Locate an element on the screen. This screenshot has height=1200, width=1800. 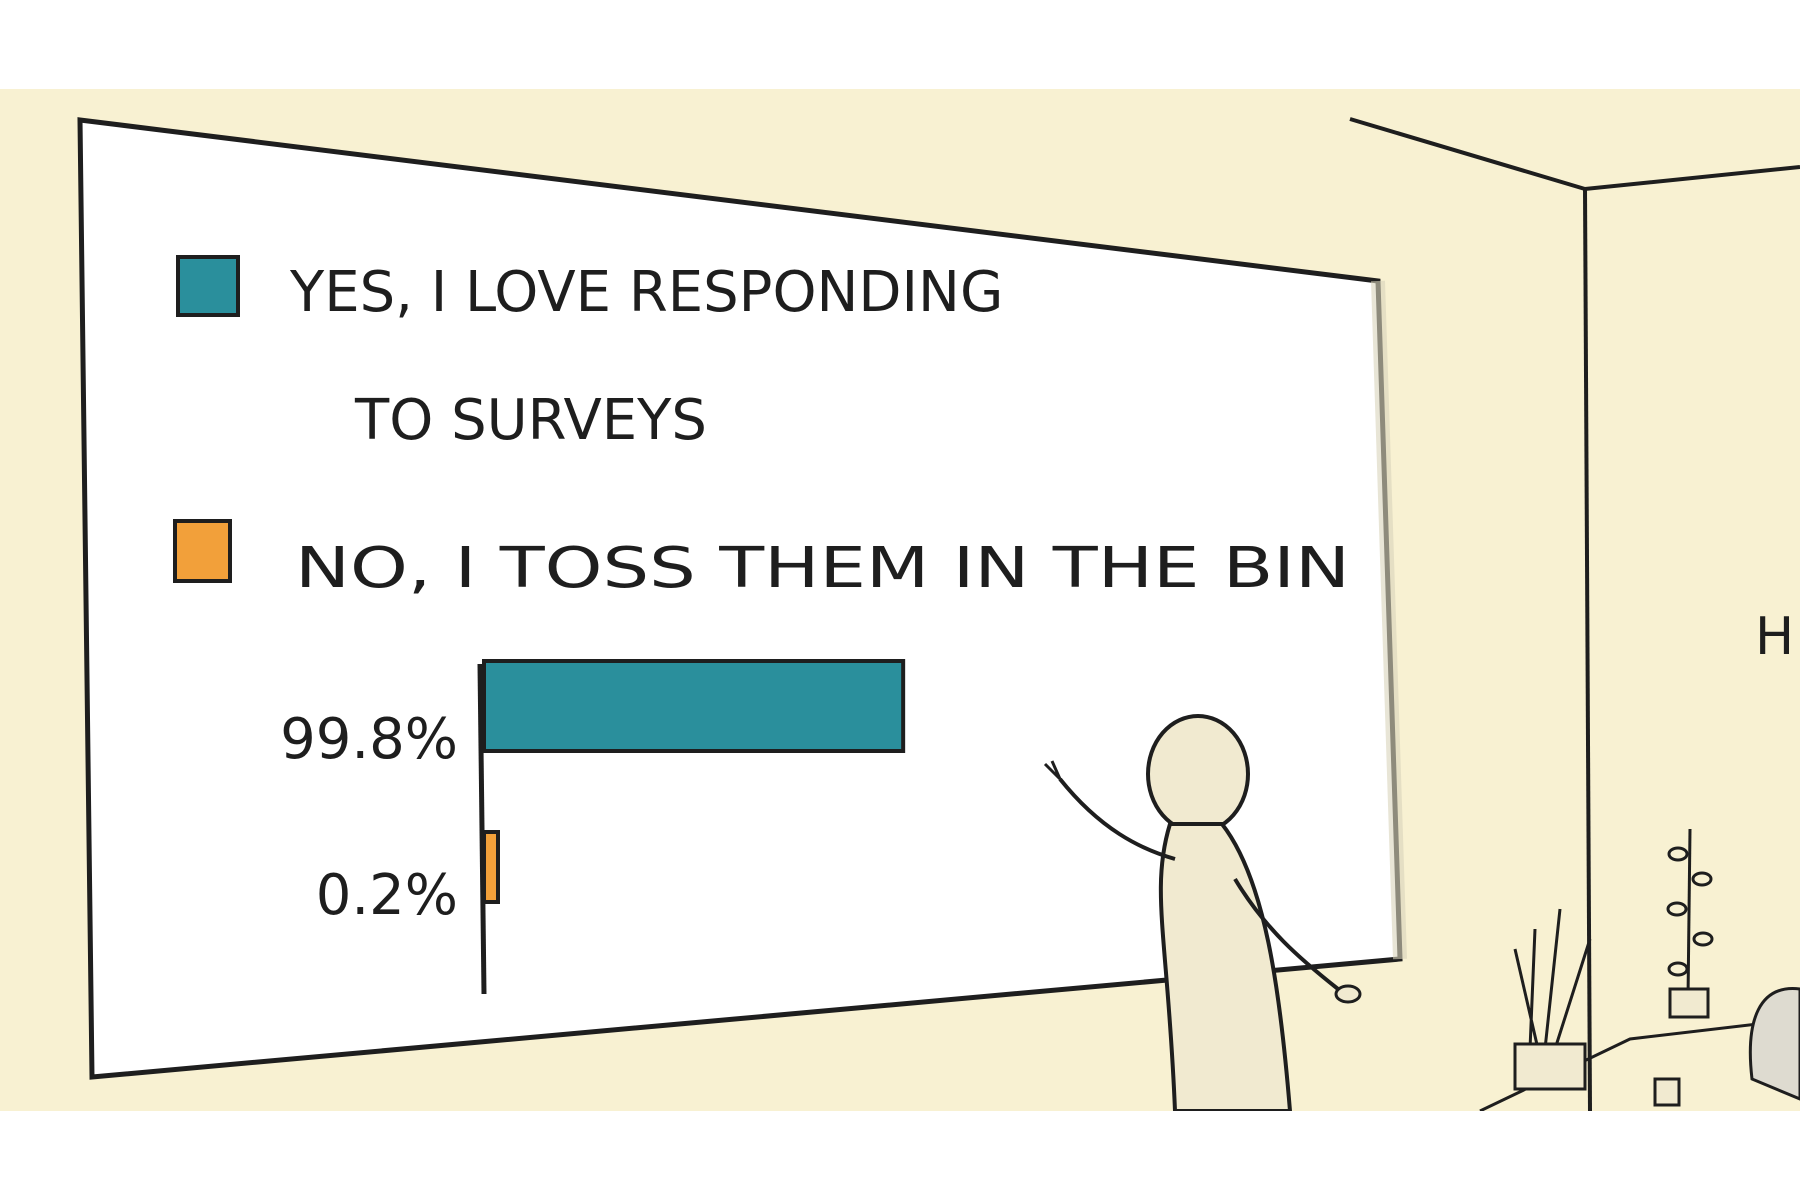
presenter-hand is located at coordinates (1052, 770).